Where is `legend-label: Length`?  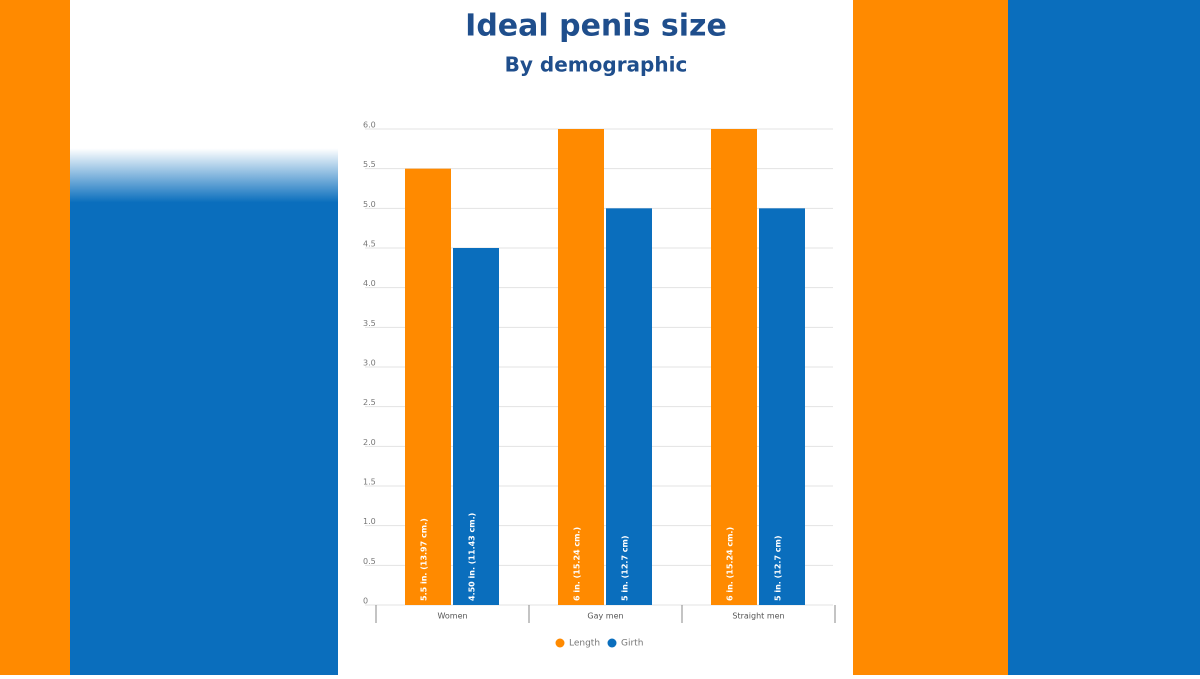
legend-label: Length is located at coordinates (584, 644).